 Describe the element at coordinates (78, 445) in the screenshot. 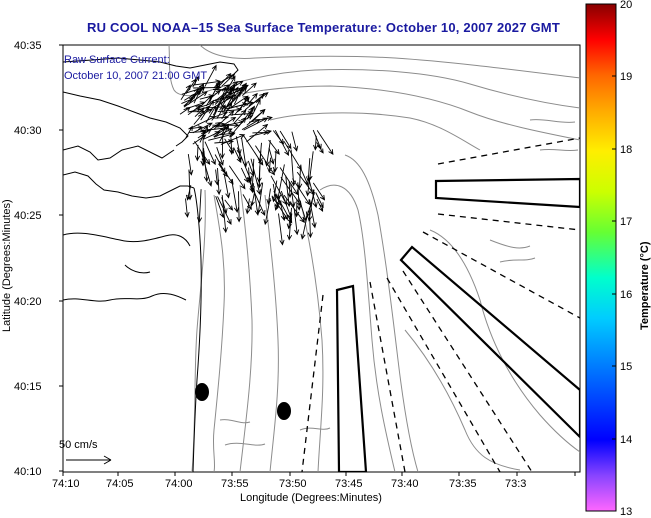

I see `scale-label: 50 cm/s` at that location.